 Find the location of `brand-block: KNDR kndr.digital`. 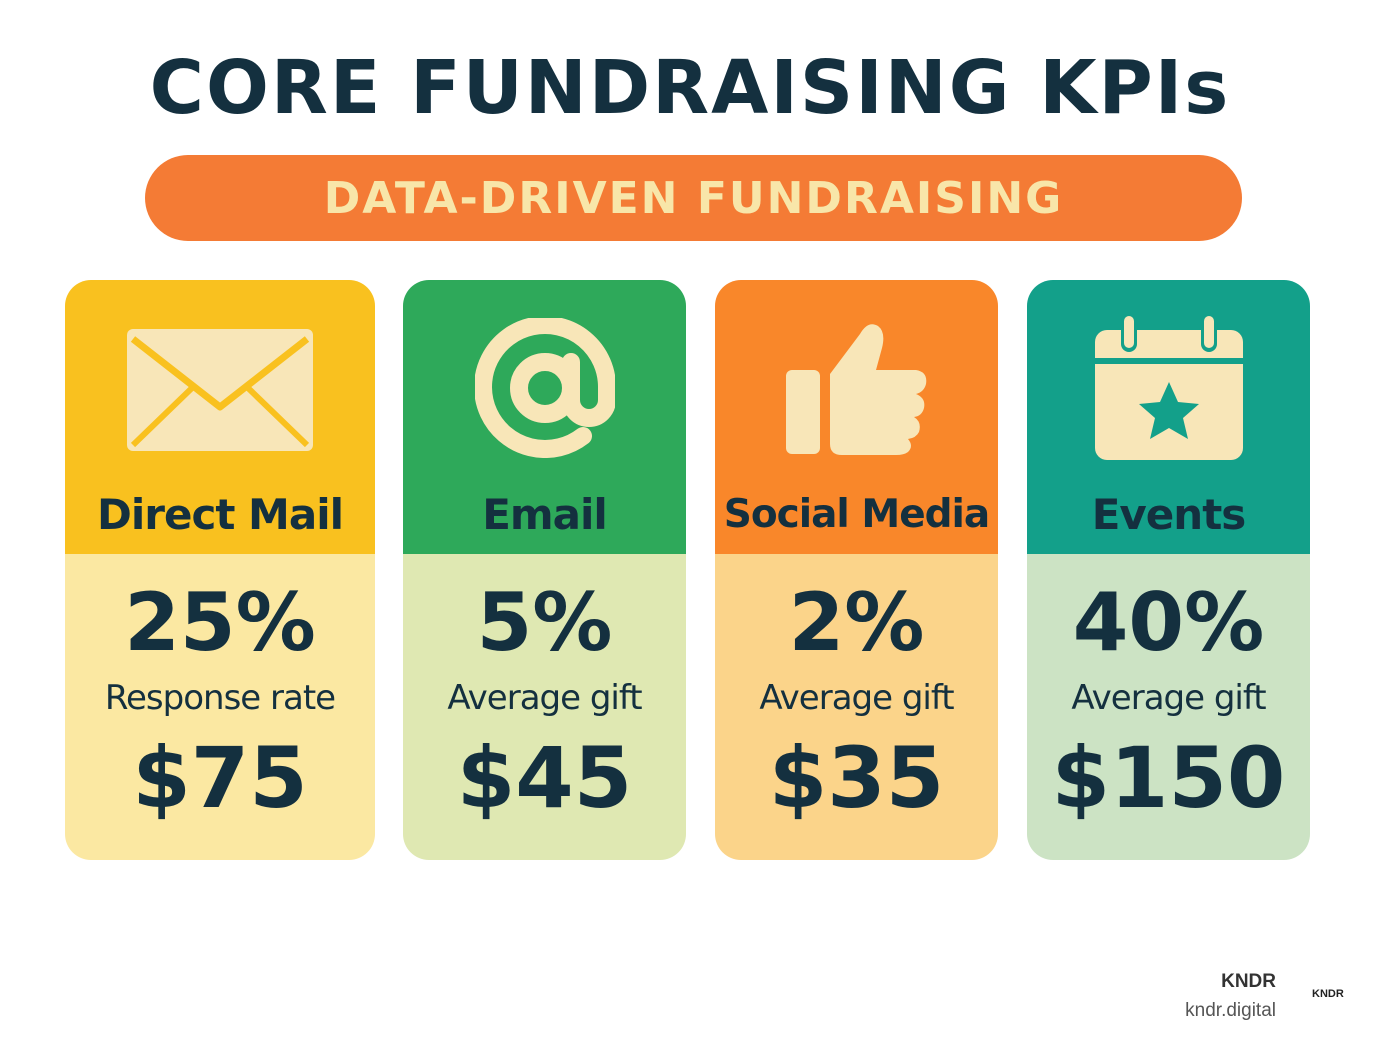

brand-block: KNDR kndr.digital is located at coordinates (1230, 997).